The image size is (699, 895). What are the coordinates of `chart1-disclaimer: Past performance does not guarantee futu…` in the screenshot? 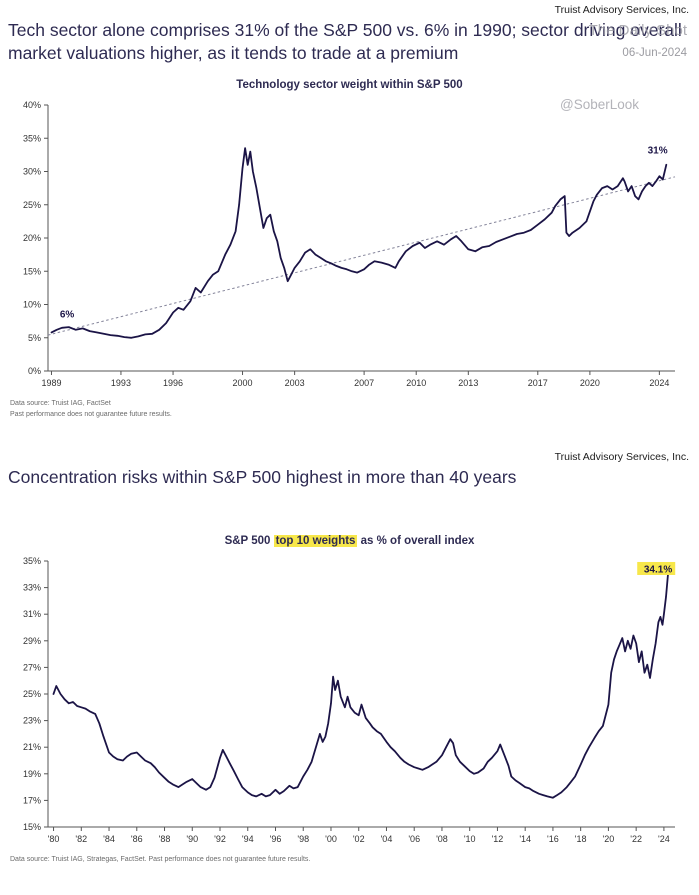 It's located at (91, 415).